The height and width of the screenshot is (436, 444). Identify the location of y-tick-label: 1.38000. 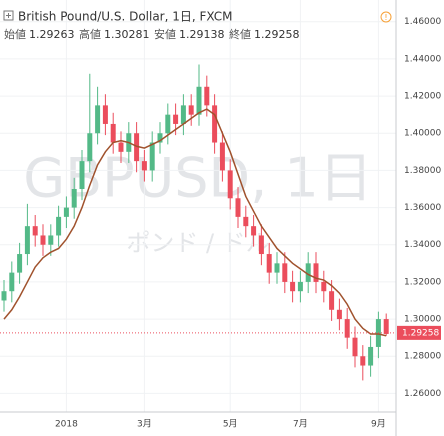
(422, 171).